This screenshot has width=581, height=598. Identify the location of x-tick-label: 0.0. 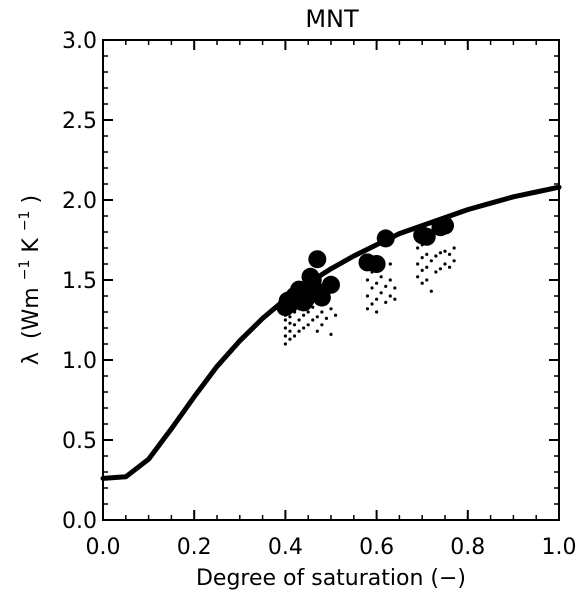
(103, 547).